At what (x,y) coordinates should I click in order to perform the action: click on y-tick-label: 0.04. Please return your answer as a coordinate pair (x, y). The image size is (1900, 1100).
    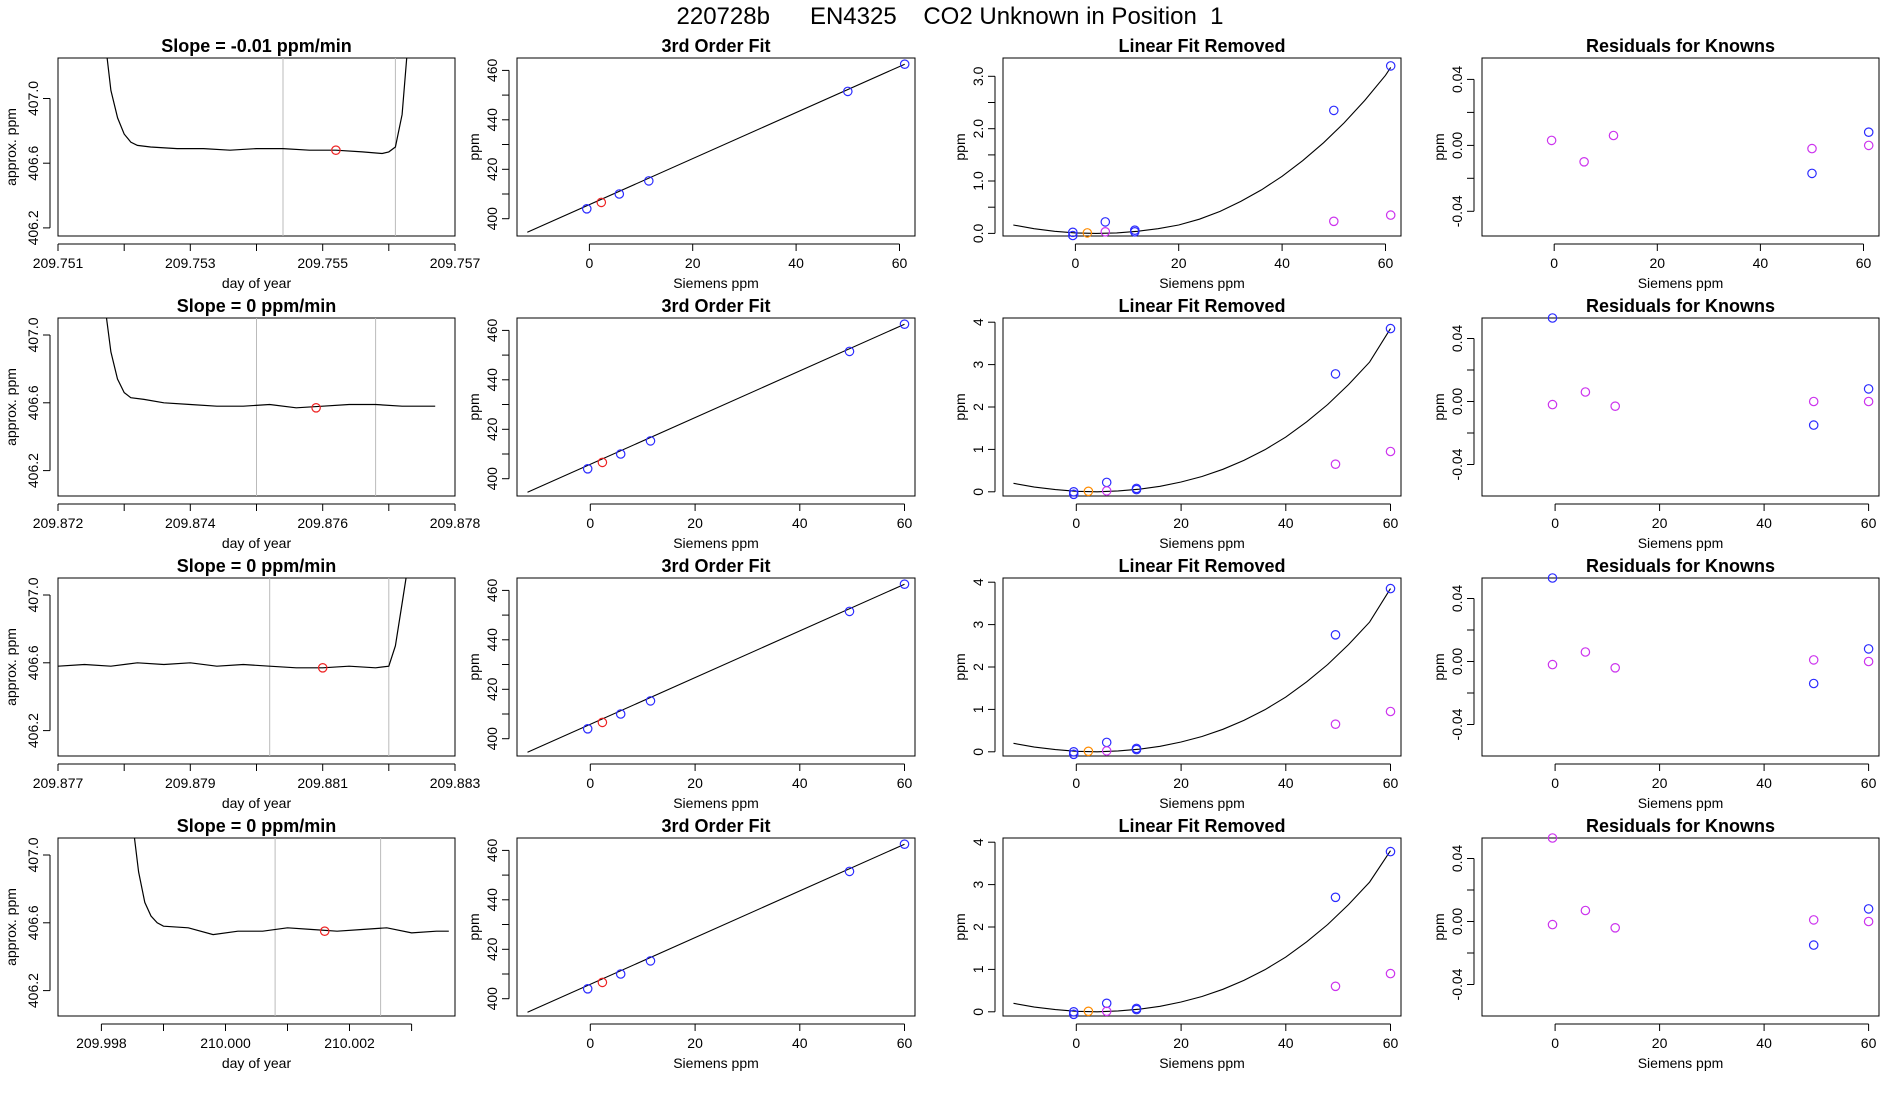
    Looking at the image, I should click on (1457, 598).